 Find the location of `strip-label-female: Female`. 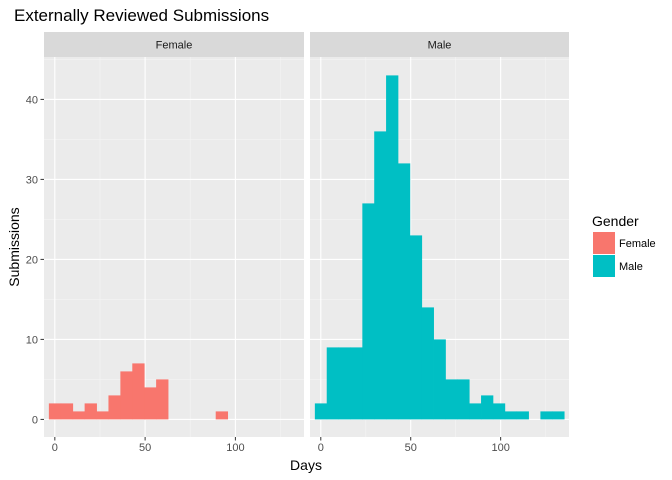

strip-label-female: Female is located at coordinates (174, 46).